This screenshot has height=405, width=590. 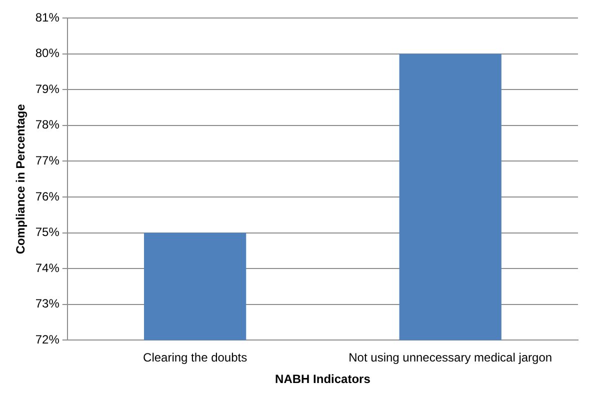 What do you see at coordinates (323, 379) in the screenshot?
I see `x-axis-title: NABH Indicators` at bounding box center [323, 379].